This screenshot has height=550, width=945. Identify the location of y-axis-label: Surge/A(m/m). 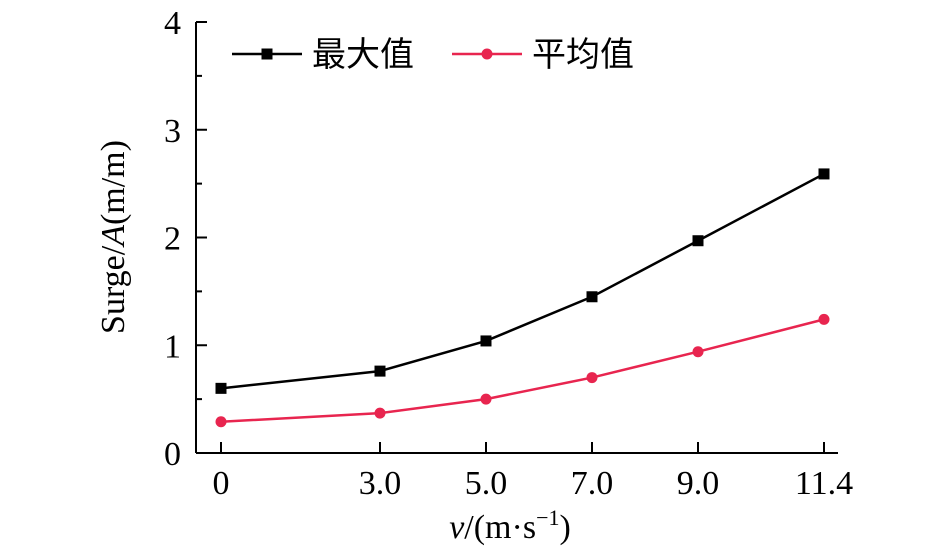
(113, 237).